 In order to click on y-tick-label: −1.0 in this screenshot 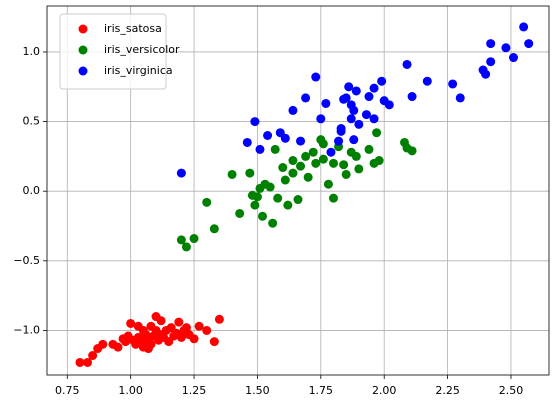, I will do `click(26, 329)`.